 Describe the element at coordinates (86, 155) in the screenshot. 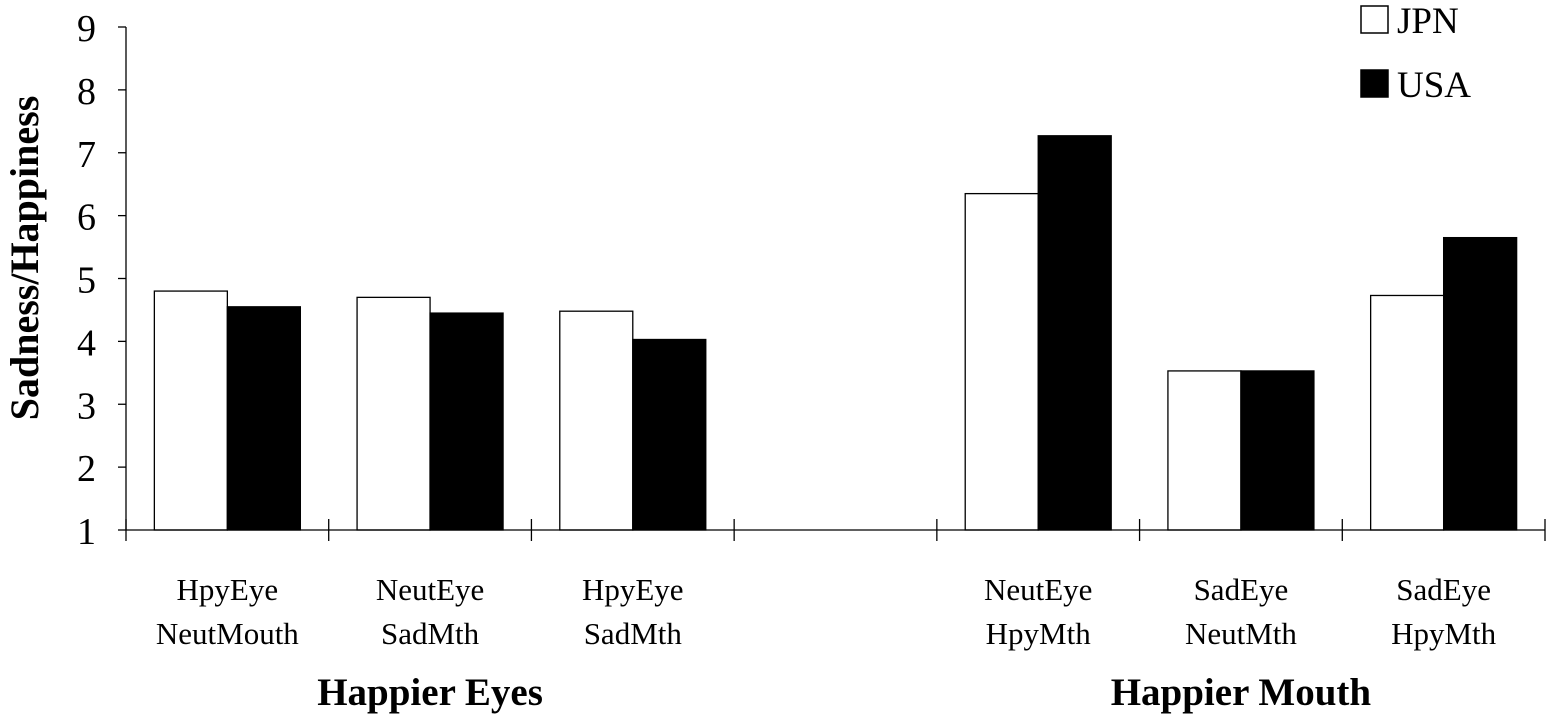

I see `y-tick-label: 7` at that location.